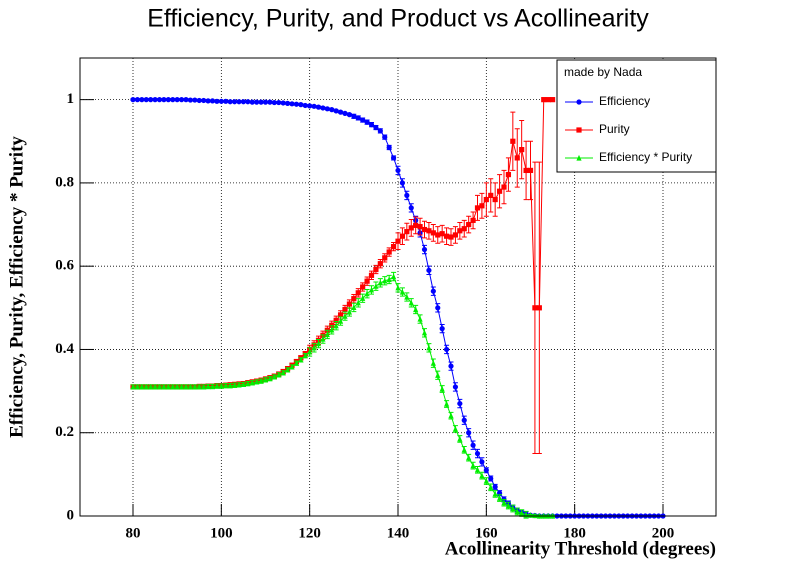  What do you see at coordinates (614, 129) in the screenshot?
I see `legend-label: Purity` at bounding box center [614, 129].